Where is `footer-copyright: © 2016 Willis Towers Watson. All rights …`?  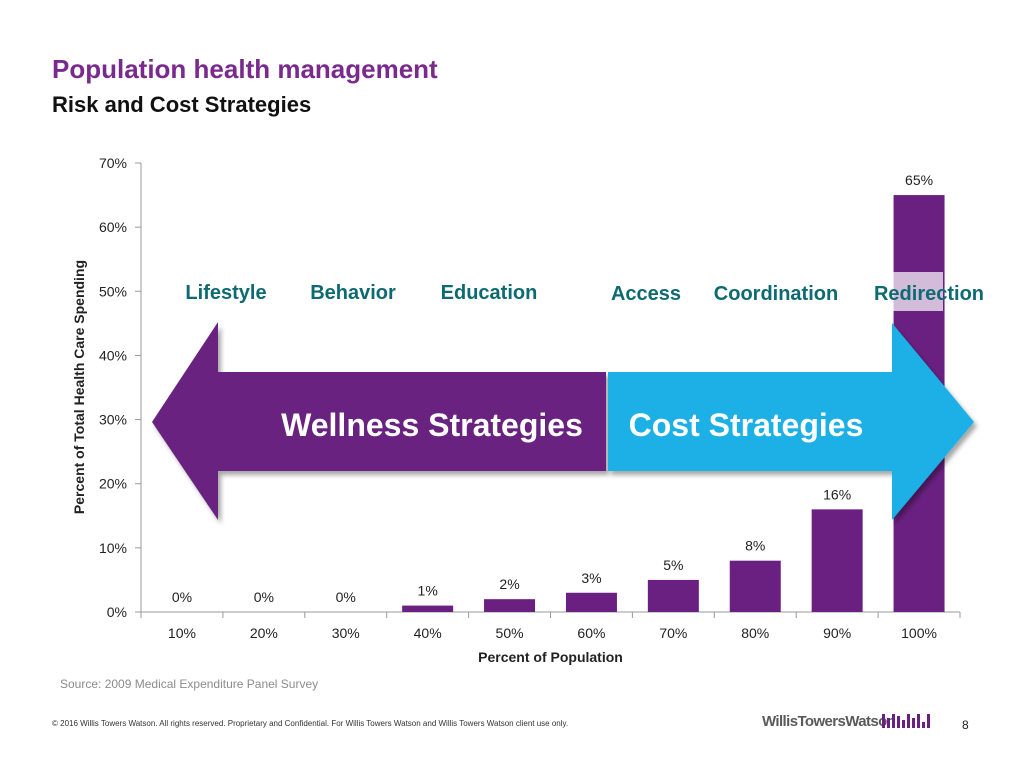
footer-copyright: © 2016 Willis Towers Watson. All rights … is located at coordinates (310, 723).